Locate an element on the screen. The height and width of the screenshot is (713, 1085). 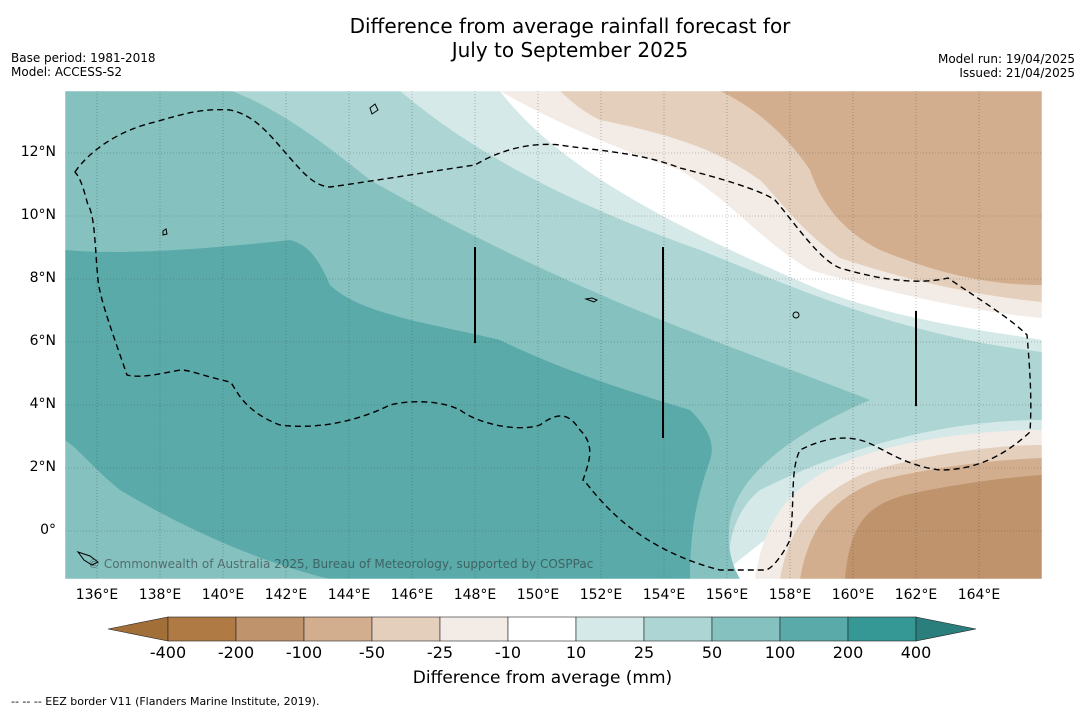
meta-left: Base period: 1981-2018 Model: ACCESS-S2 is located at coordinates (83, 65).